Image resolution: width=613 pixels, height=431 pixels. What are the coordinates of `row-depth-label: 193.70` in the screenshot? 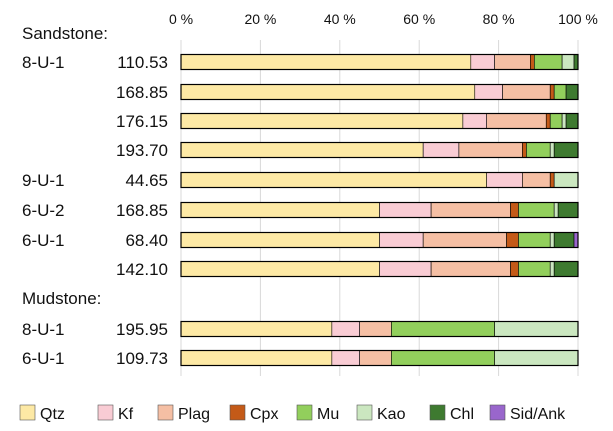 It's located at (142, 150).